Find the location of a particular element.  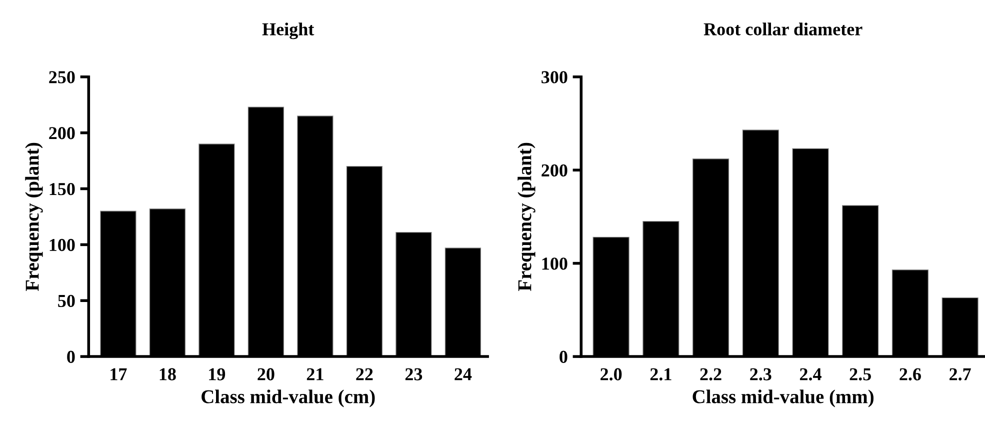

x-tick-label: 2.2 is located at coordinates (711, 374).